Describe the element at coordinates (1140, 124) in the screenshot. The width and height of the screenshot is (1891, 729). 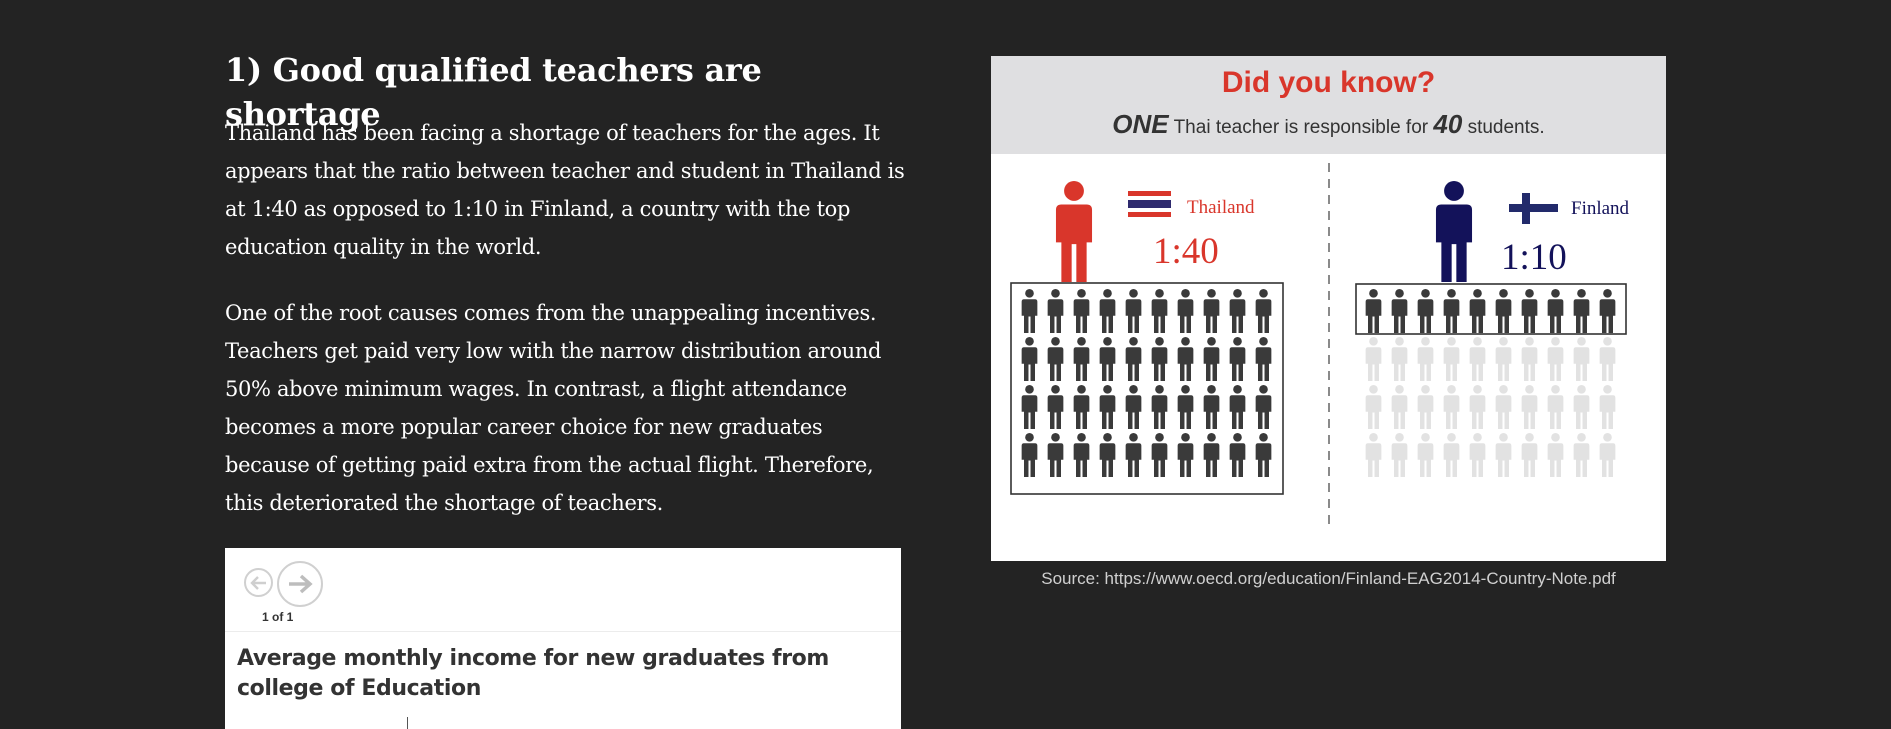
I see `subtitle-lead: ONE` at that location.